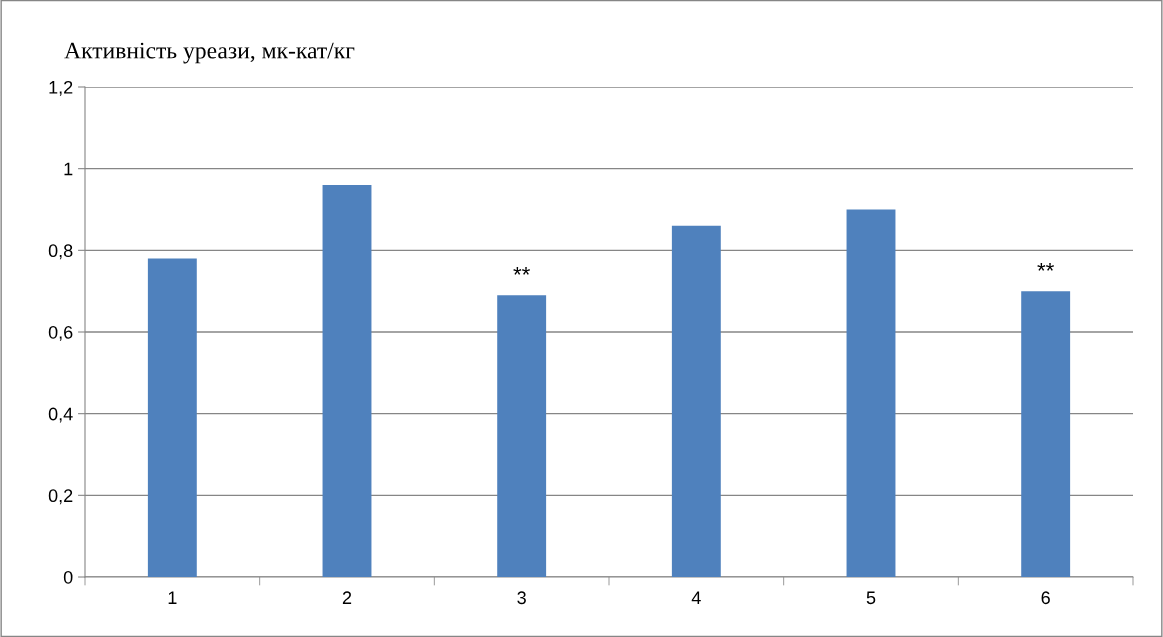  What do you see at coordinates (696, 597) in the screenshot?
I see `x-tick-label: 4` at bounding box center [696, 597].